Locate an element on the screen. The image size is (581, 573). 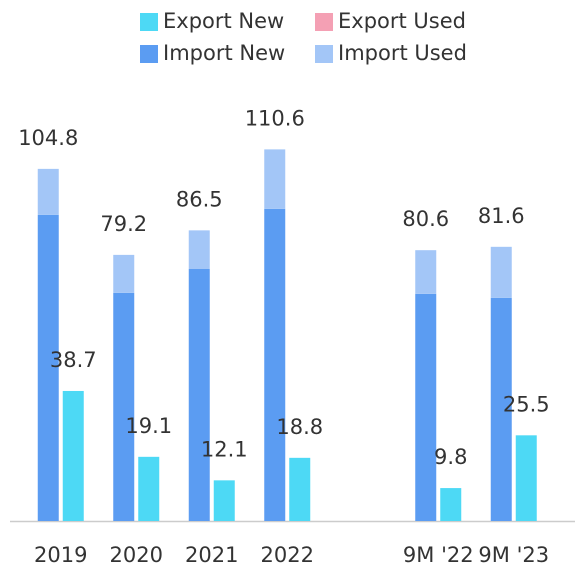
total-label: 80.6 is located at coordinates (425, 219).